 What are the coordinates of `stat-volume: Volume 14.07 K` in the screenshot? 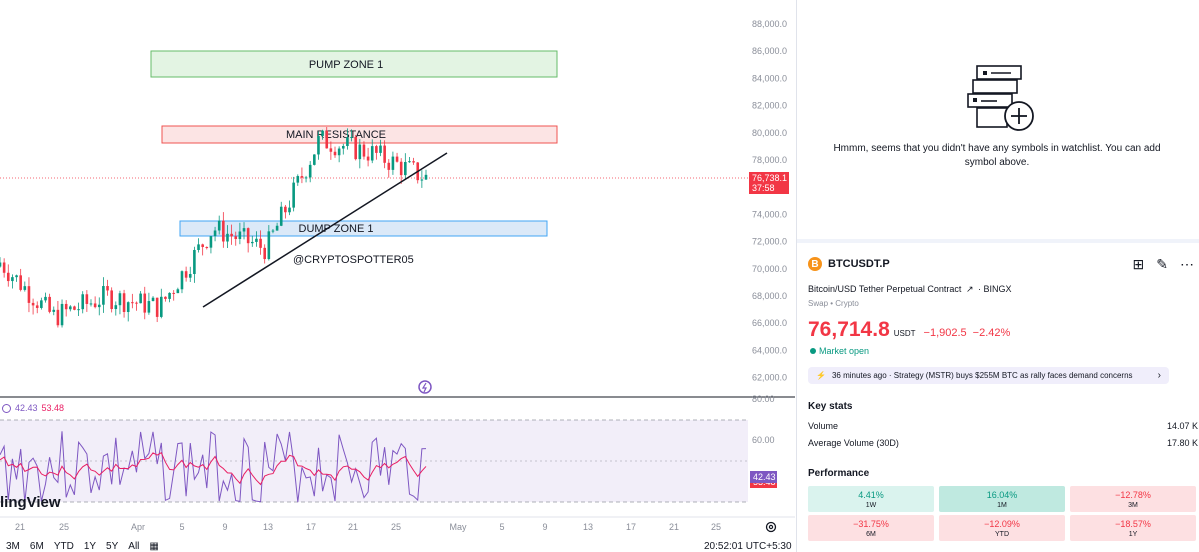 It's located at (1003, 426).